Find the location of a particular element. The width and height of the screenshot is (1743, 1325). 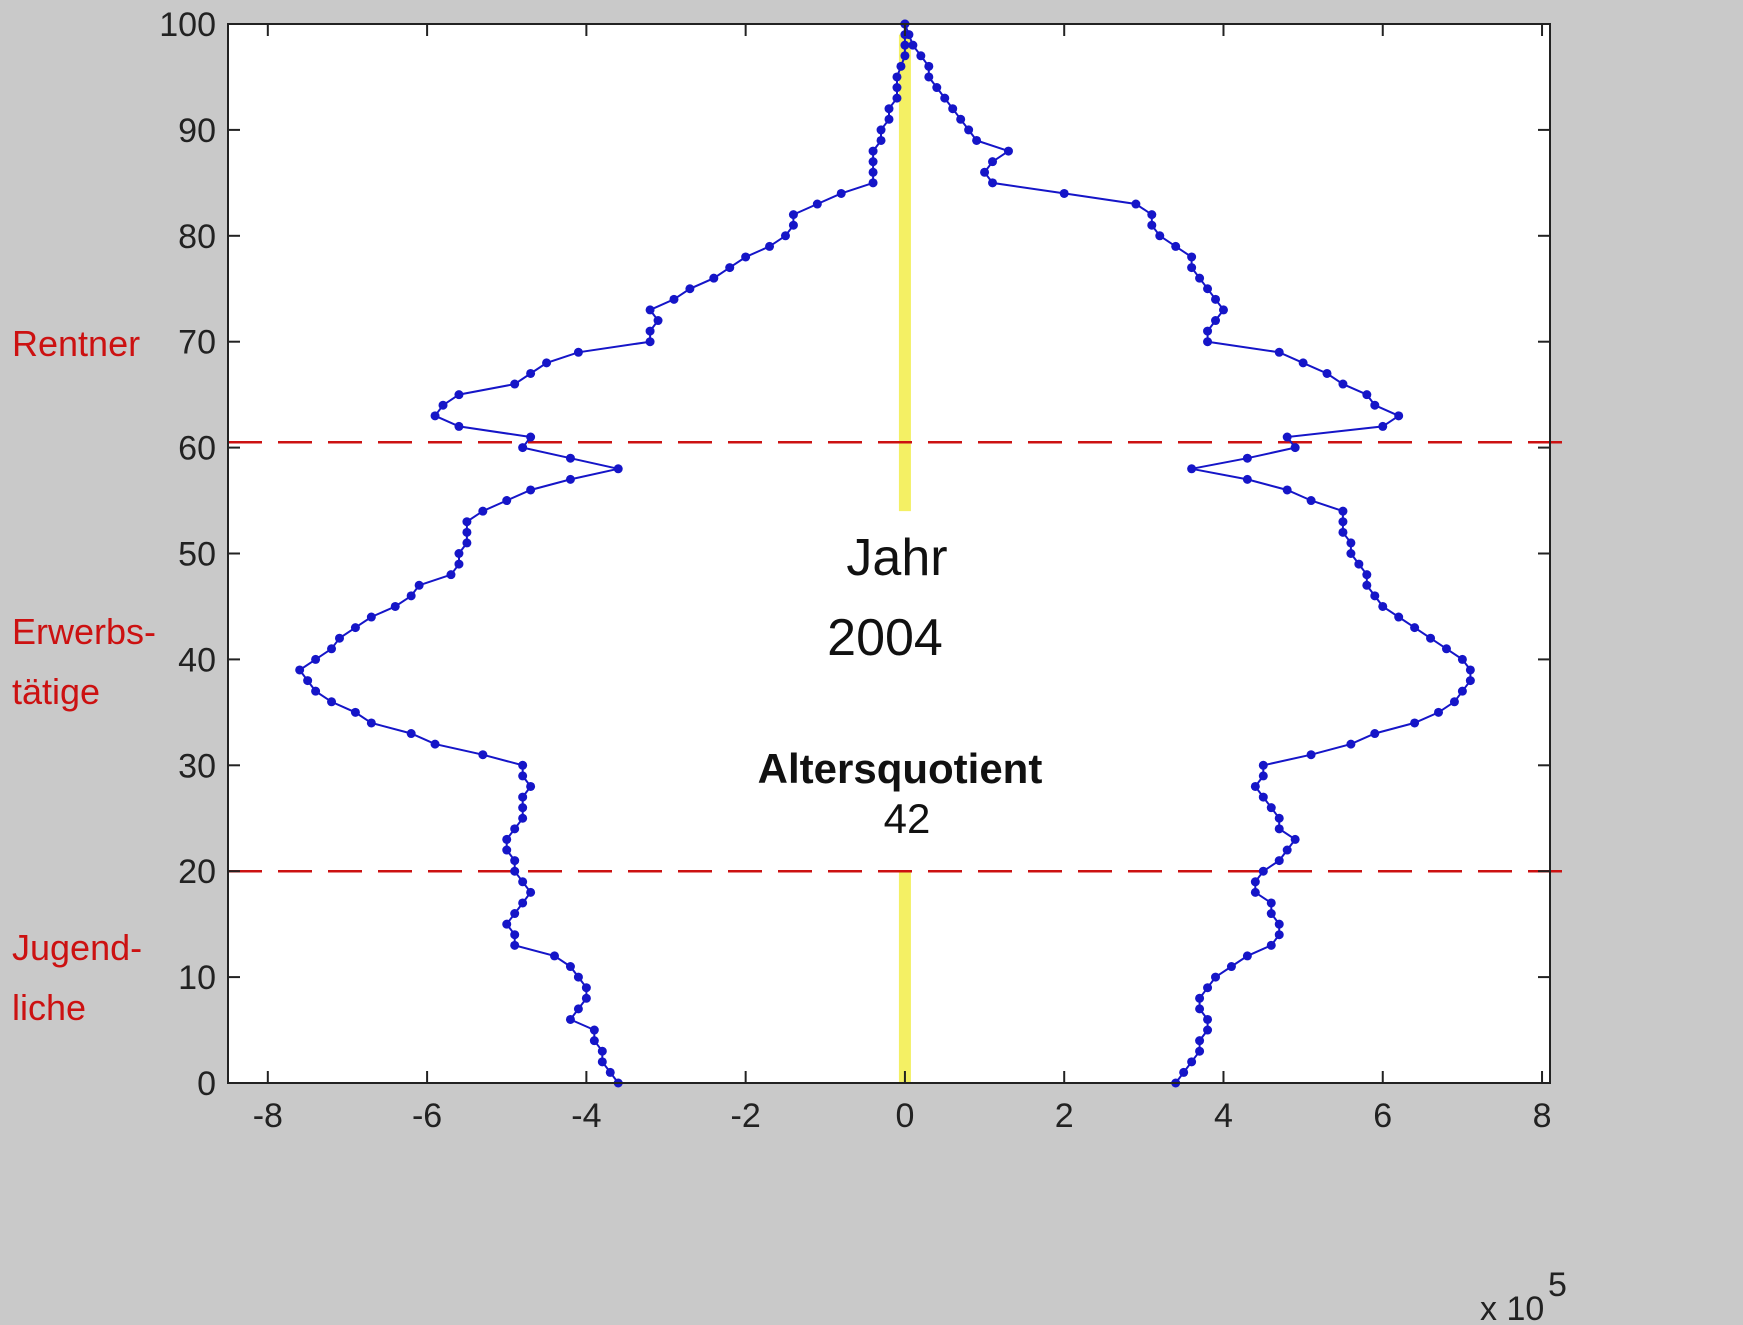

x-tick-label: 6 is located at coordinates (1382, 1116).